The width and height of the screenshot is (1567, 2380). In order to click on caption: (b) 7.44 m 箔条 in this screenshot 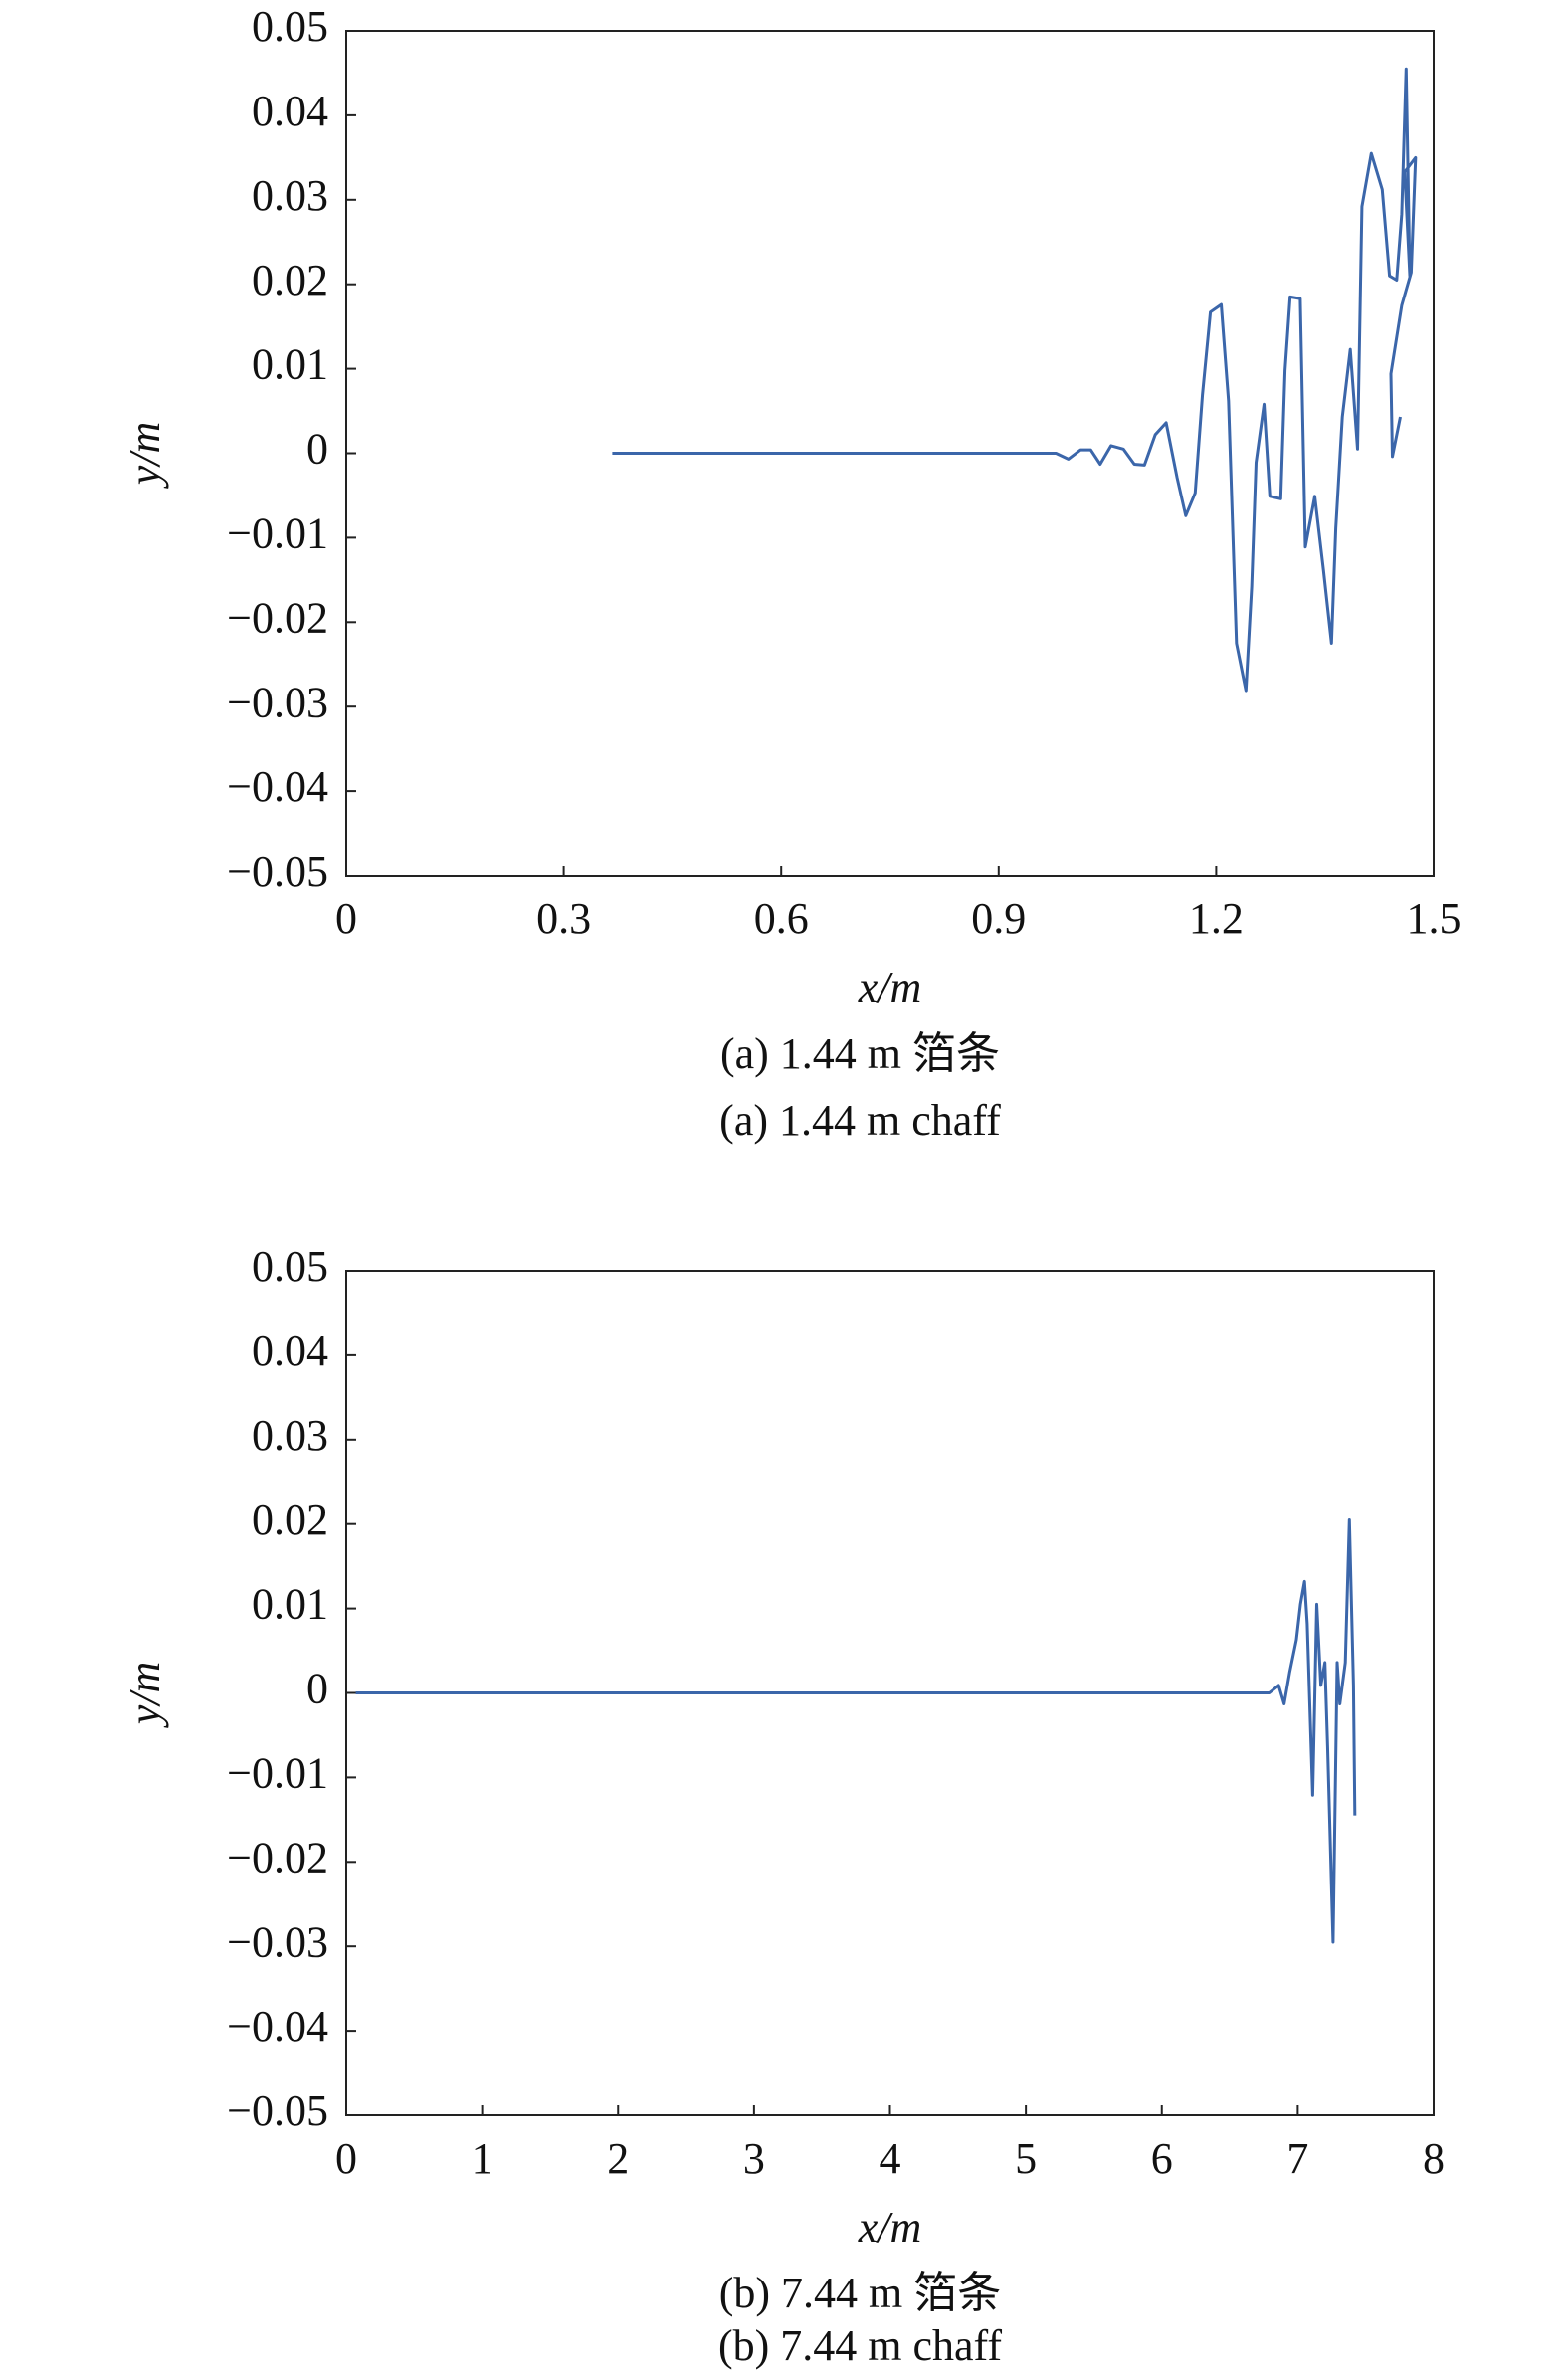, I will do `click(860, 2293)`.